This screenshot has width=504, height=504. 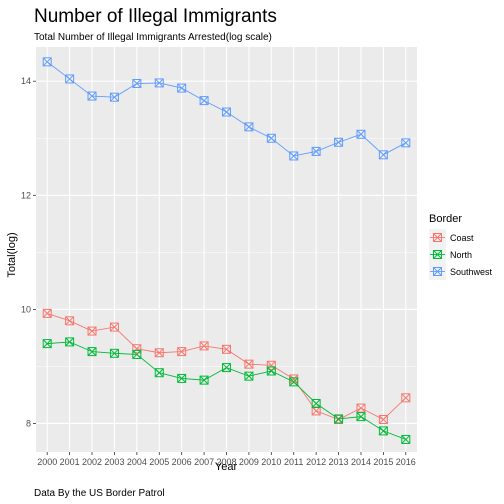 What do you see at coordinates (28, 252) in the screenshot?
I see `y-axis: 8 10 12 14` at bounding box center [28, 252].